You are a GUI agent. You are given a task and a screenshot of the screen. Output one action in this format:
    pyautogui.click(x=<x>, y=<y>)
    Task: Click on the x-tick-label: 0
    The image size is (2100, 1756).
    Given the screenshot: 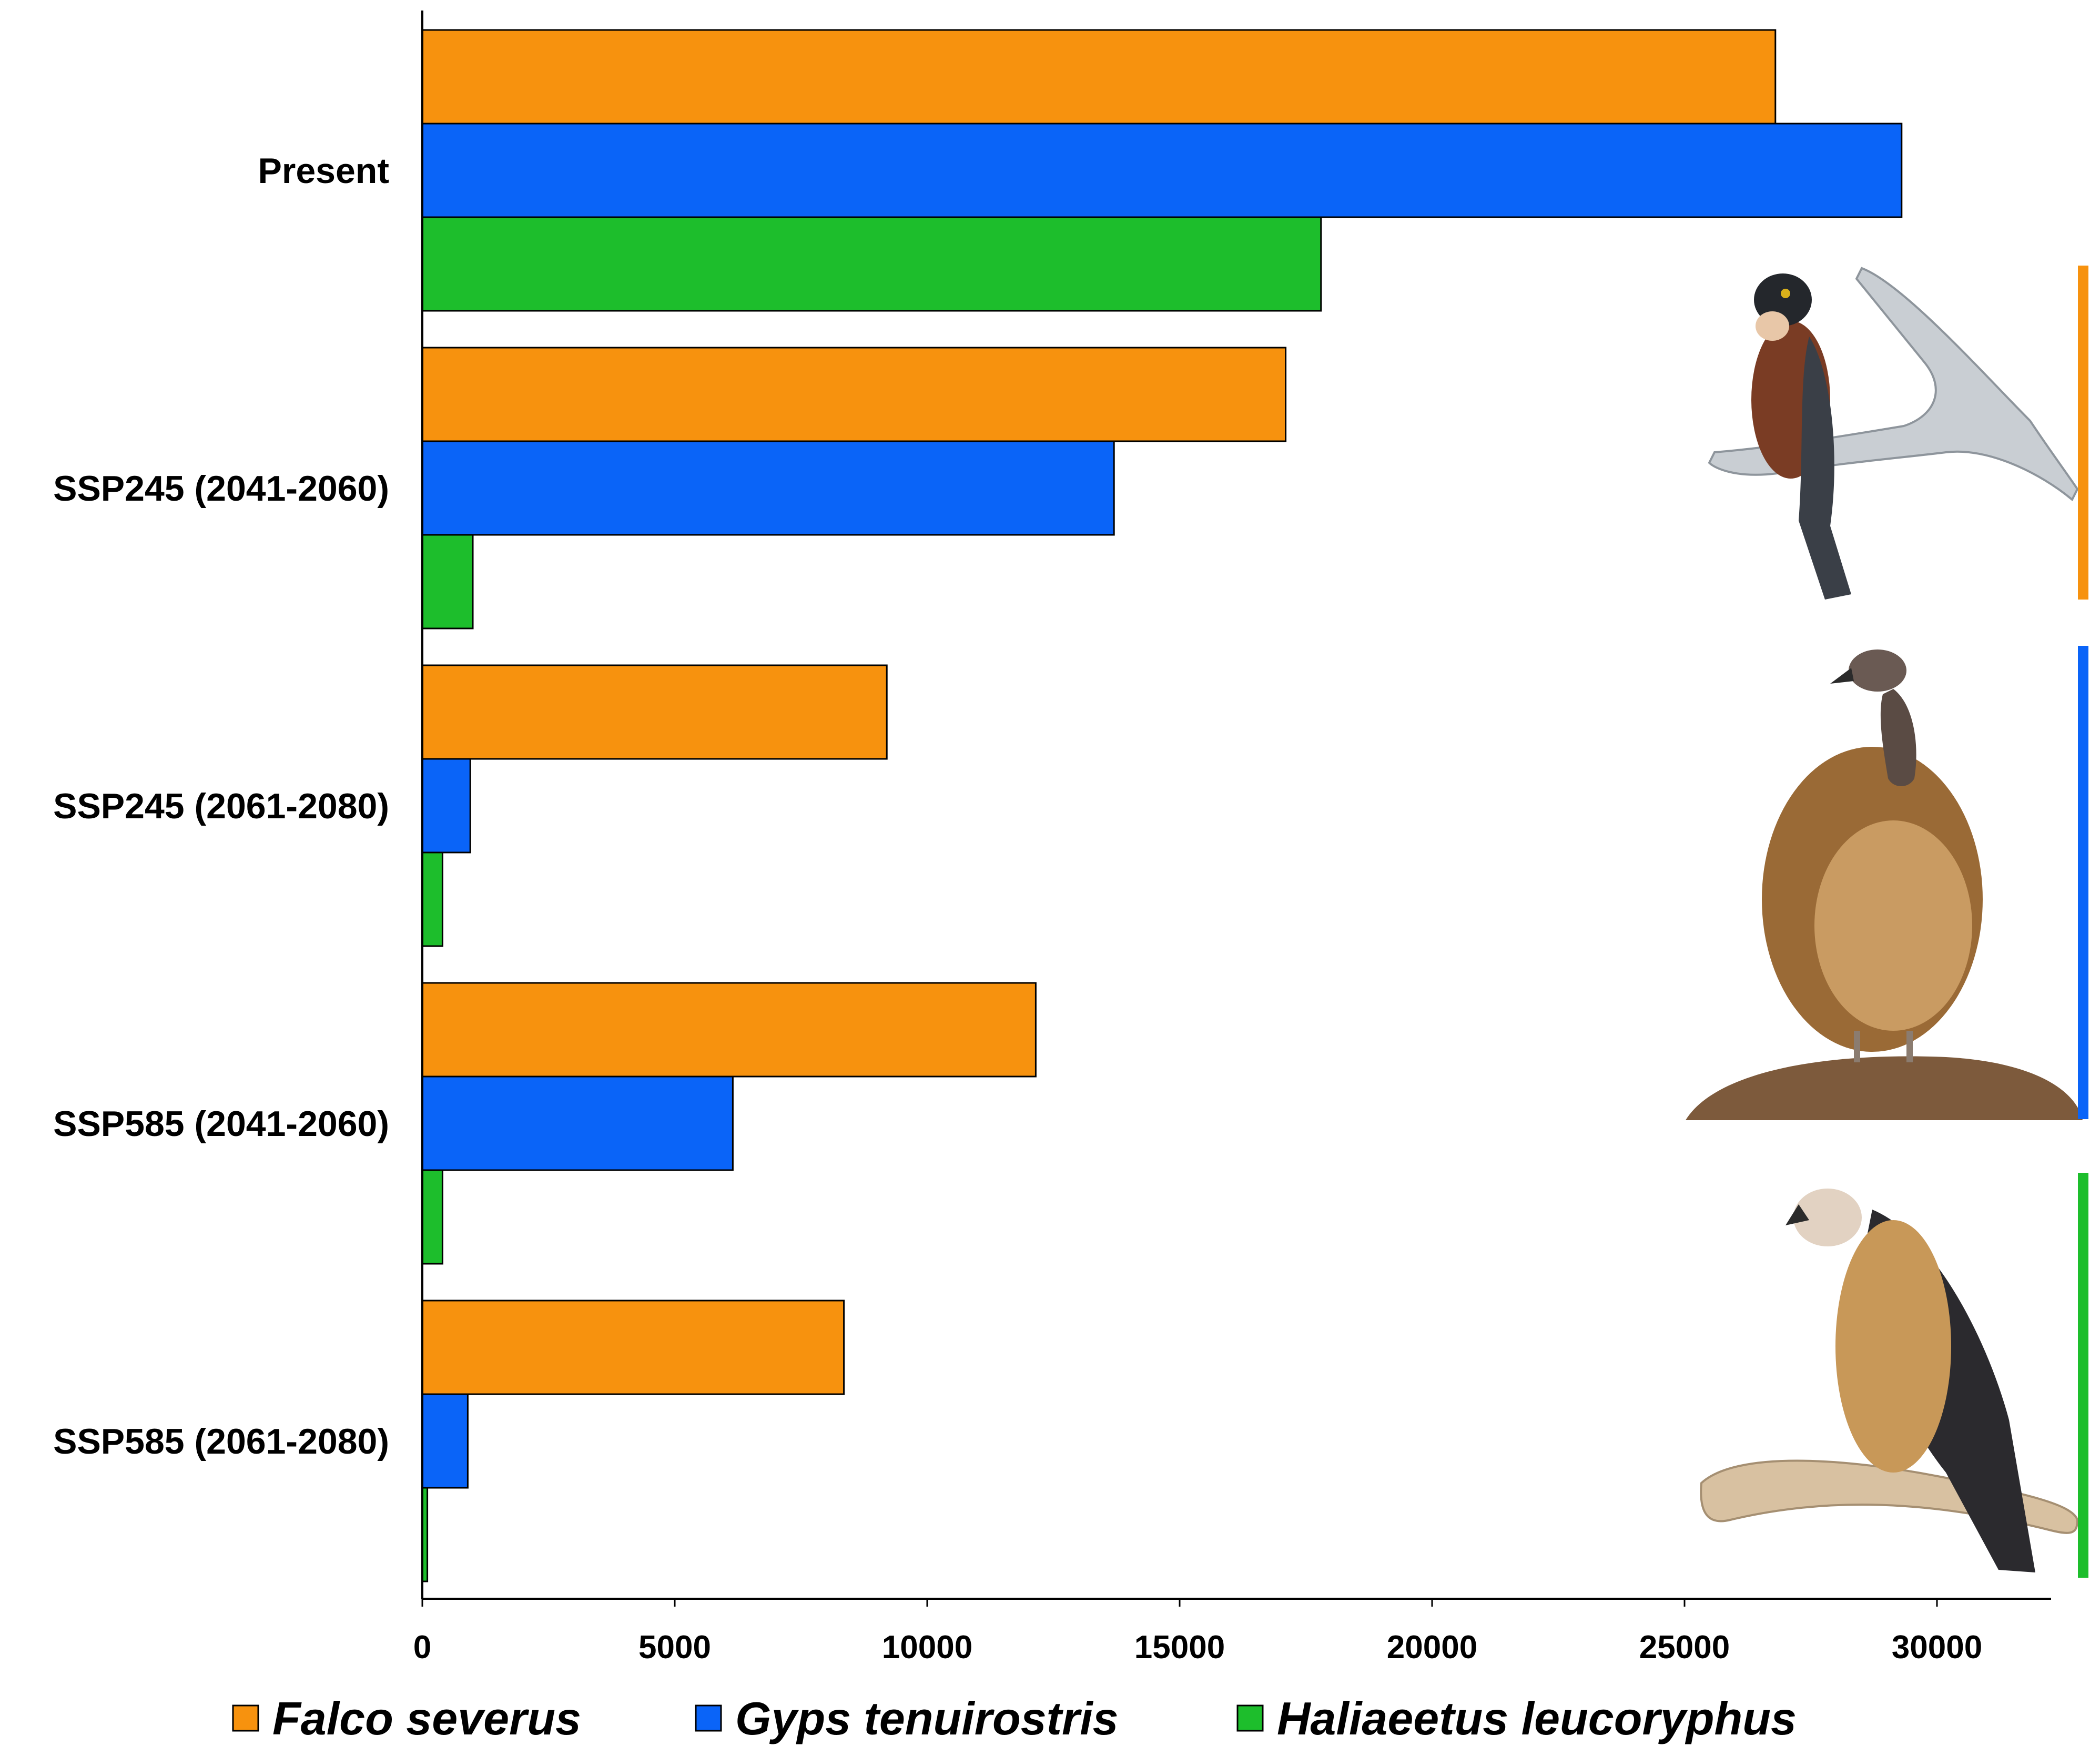 What is the action you would take?
    pyautogui.click(x=422, y=1647)
    